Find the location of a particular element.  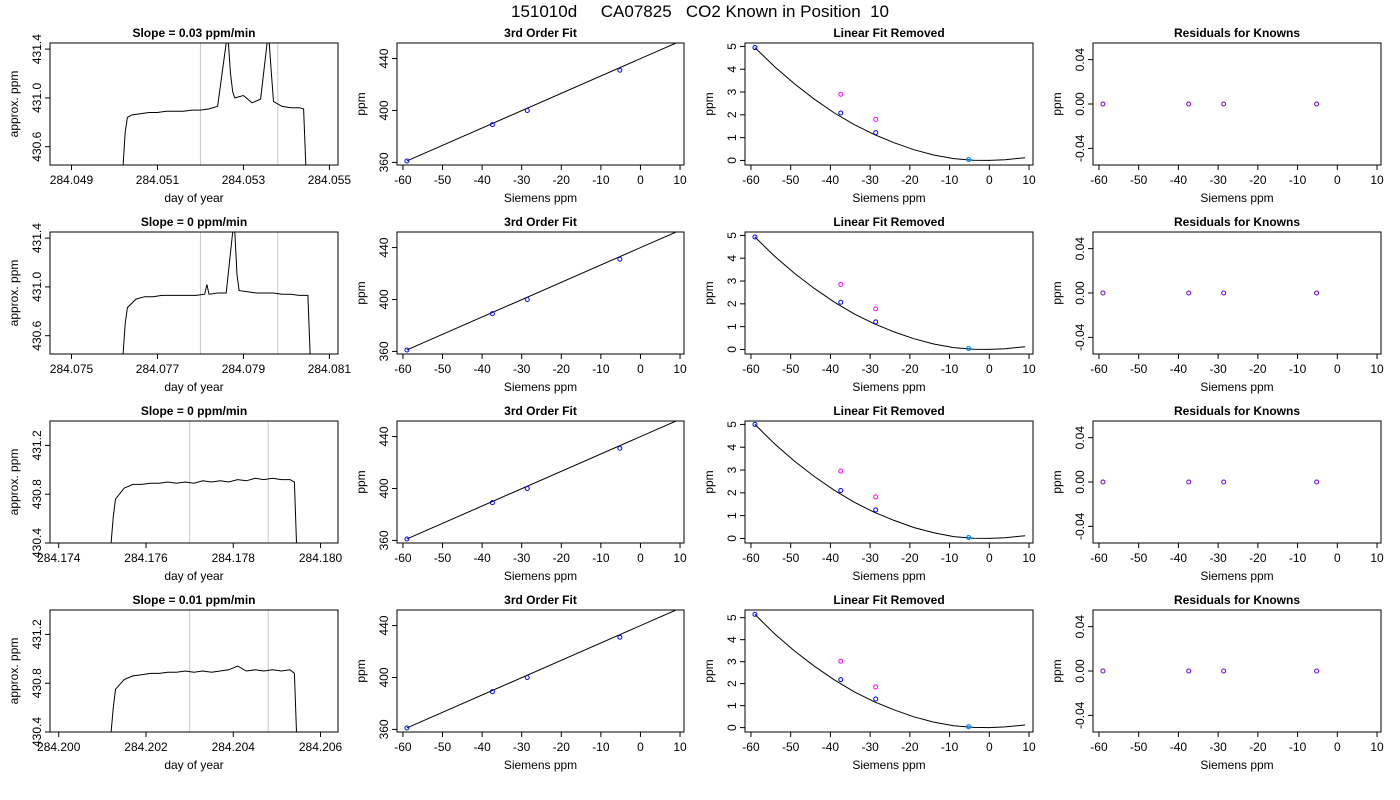

fit-line is located at coordinates (541, 291).